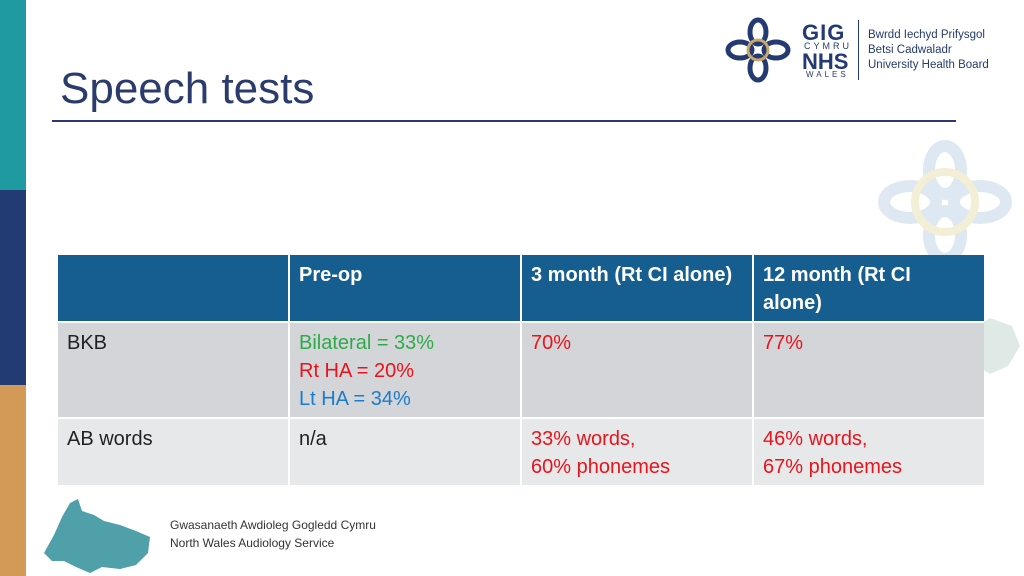 The height and width of the screenshot is (576, 1024). What do you see at coordinates (868, 369) in the screenshot?
I see `bkb-12-month-value: 77%` at bounding box center [868, 369].